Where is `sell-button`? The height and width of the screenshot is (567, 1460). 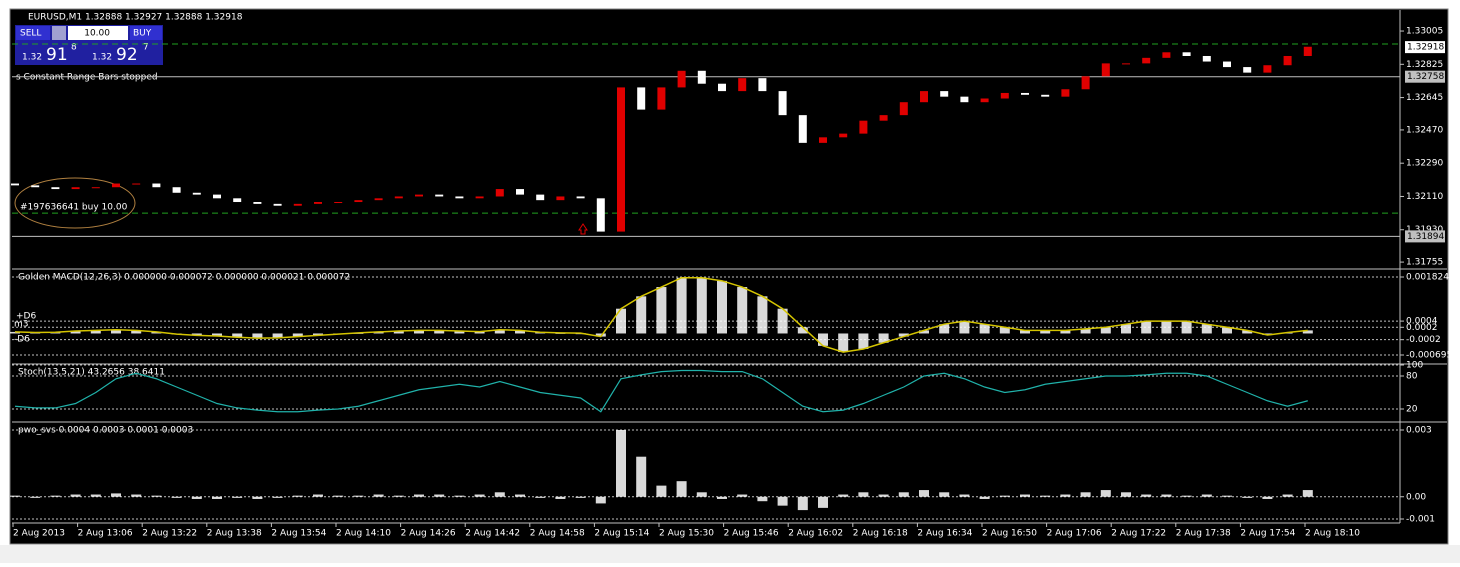 sell-button is located at coordinates (33, 33).